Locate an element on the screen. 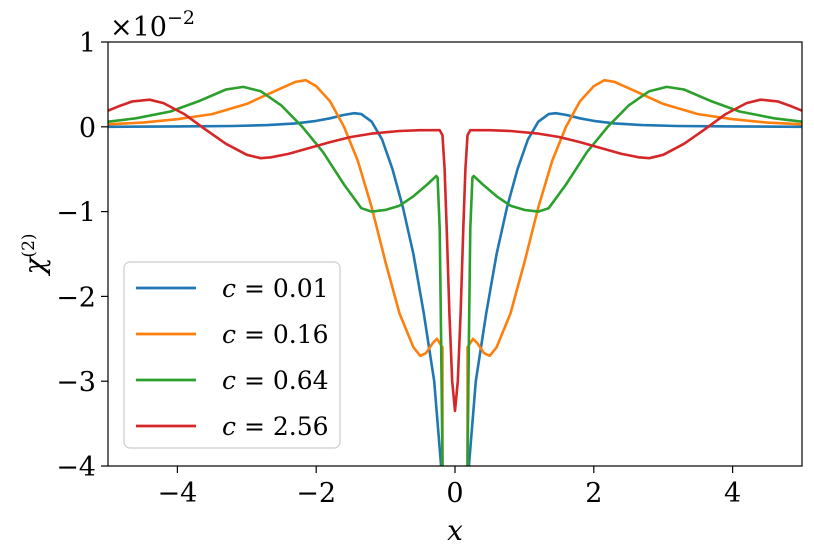 This screenshot has height=557, width=814. legend-label-2: c = 0.16 is located at coordinates (275, 334).